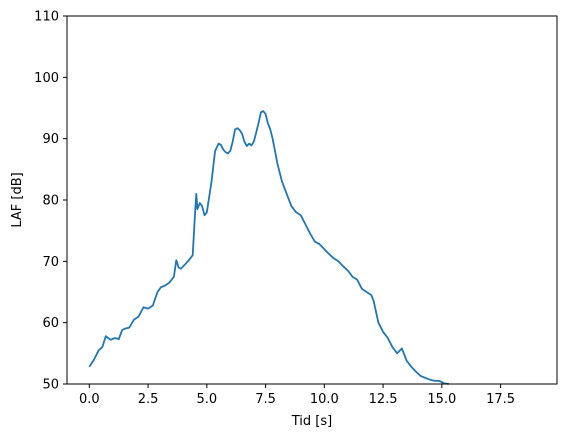  Describe the element at coordinates (311, 421) in the screenshot. I see `x-axis-label: Tid [s]` at that location.